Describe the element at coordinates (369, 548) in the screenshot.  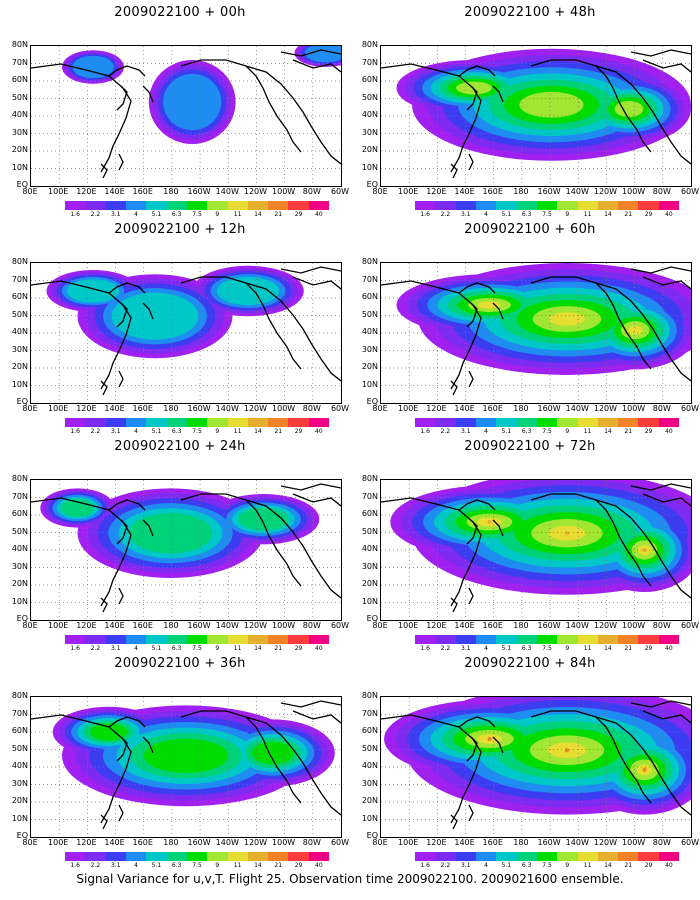
I see `lat-label: 40N` at that location.